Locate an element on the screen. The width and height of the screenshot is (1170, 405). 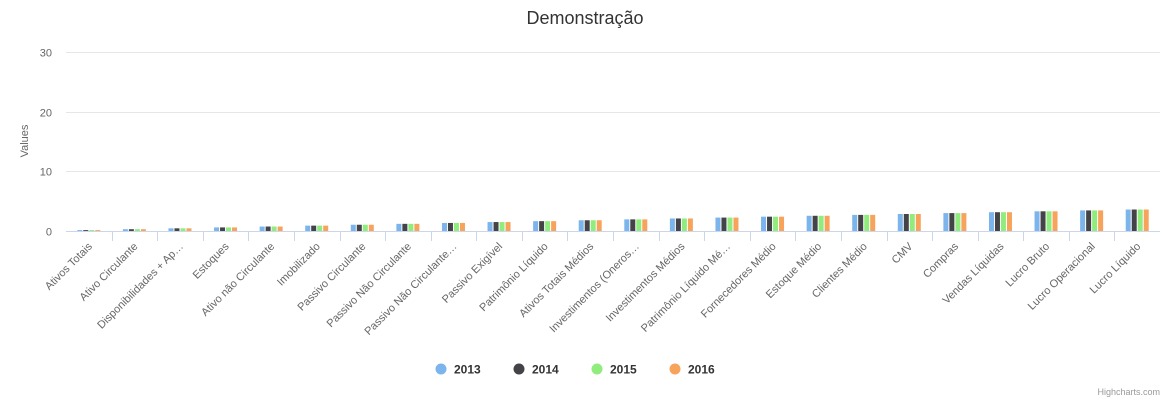
legend: 2013 2014 2015 2016 is located at coordinates (575, 370).